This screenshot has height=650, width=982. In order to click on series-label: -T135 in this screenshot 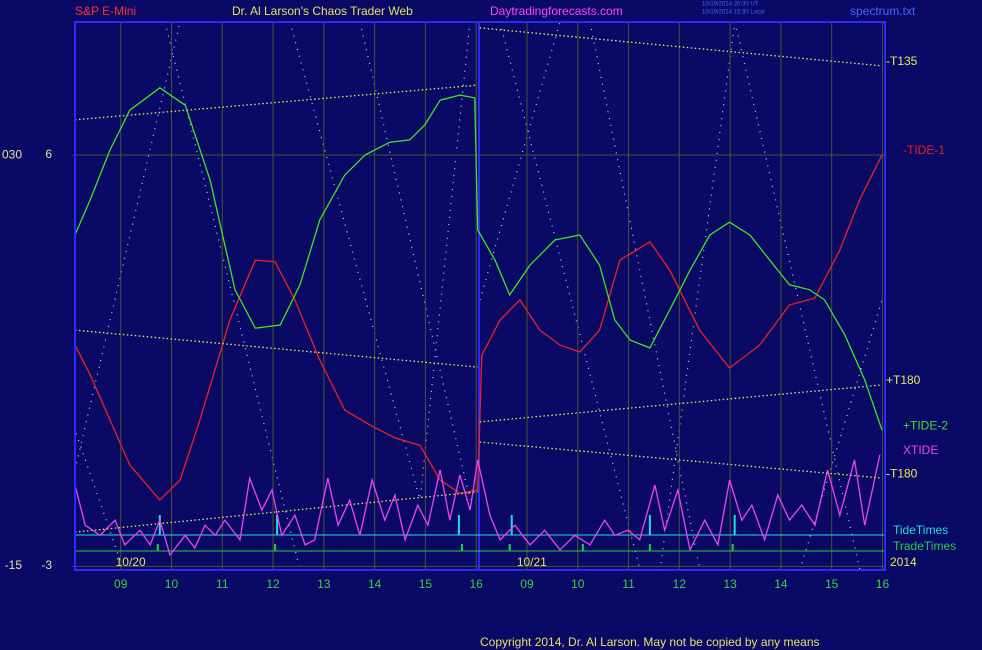, I will do `click(902, 61)`.